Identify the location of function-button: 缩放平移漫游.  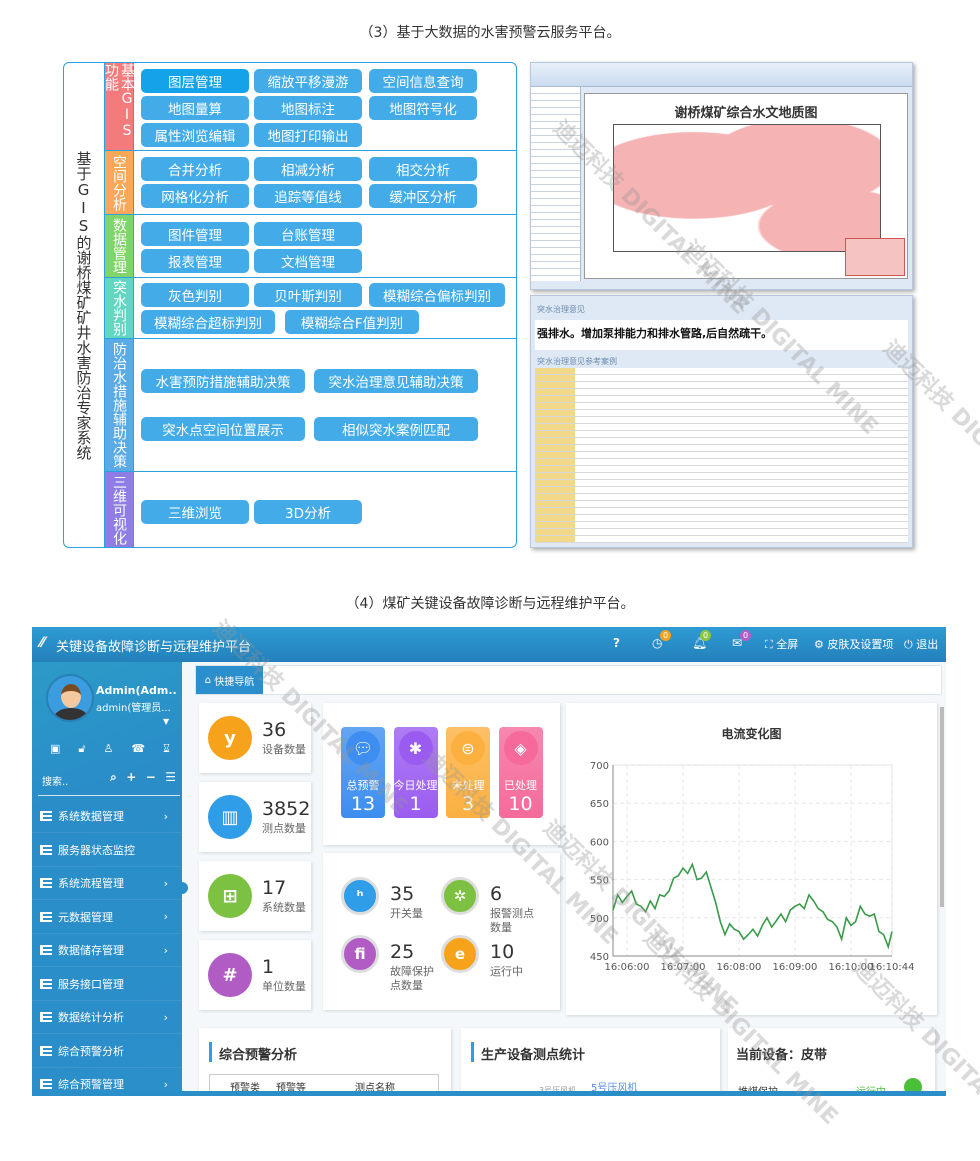
(308, 81).